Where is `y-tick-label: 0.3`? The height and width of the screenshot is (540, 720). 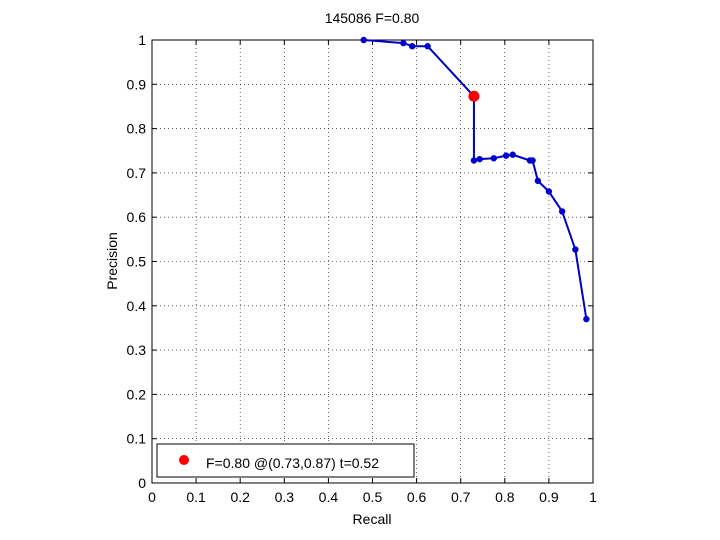
y-tick-label: 0.3 is located at coordinates (137, 350).